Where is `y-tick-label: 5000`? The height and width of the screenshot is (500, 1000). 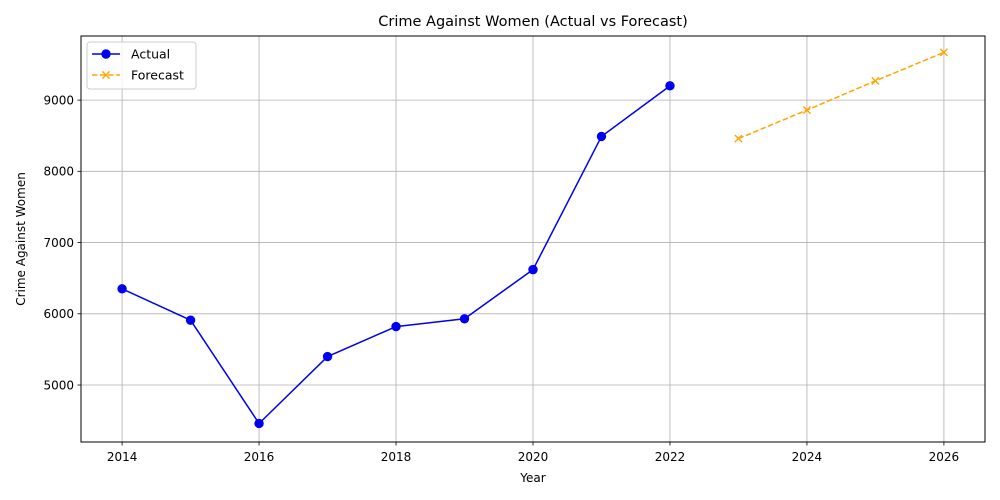 y-tick-label: 5000 is located at coordinates (58, 385).